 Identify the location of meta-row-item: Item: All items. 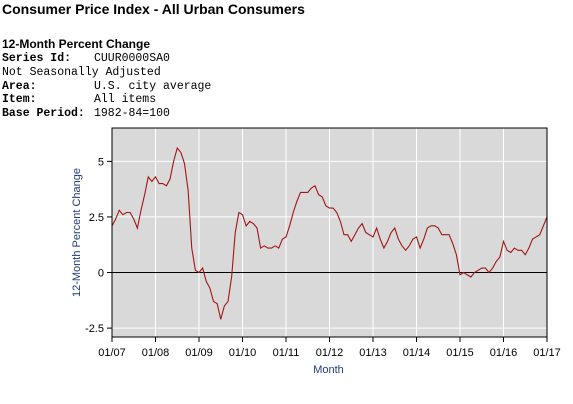
(106, 100).